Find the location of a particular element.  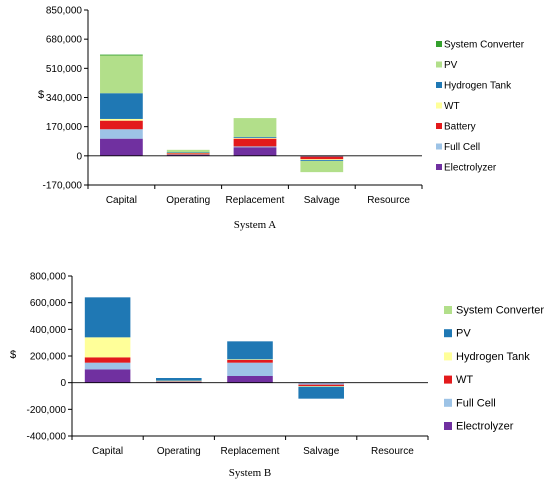

chartA-legend-label: Electrolyzer is located at coordinates (470, 168).